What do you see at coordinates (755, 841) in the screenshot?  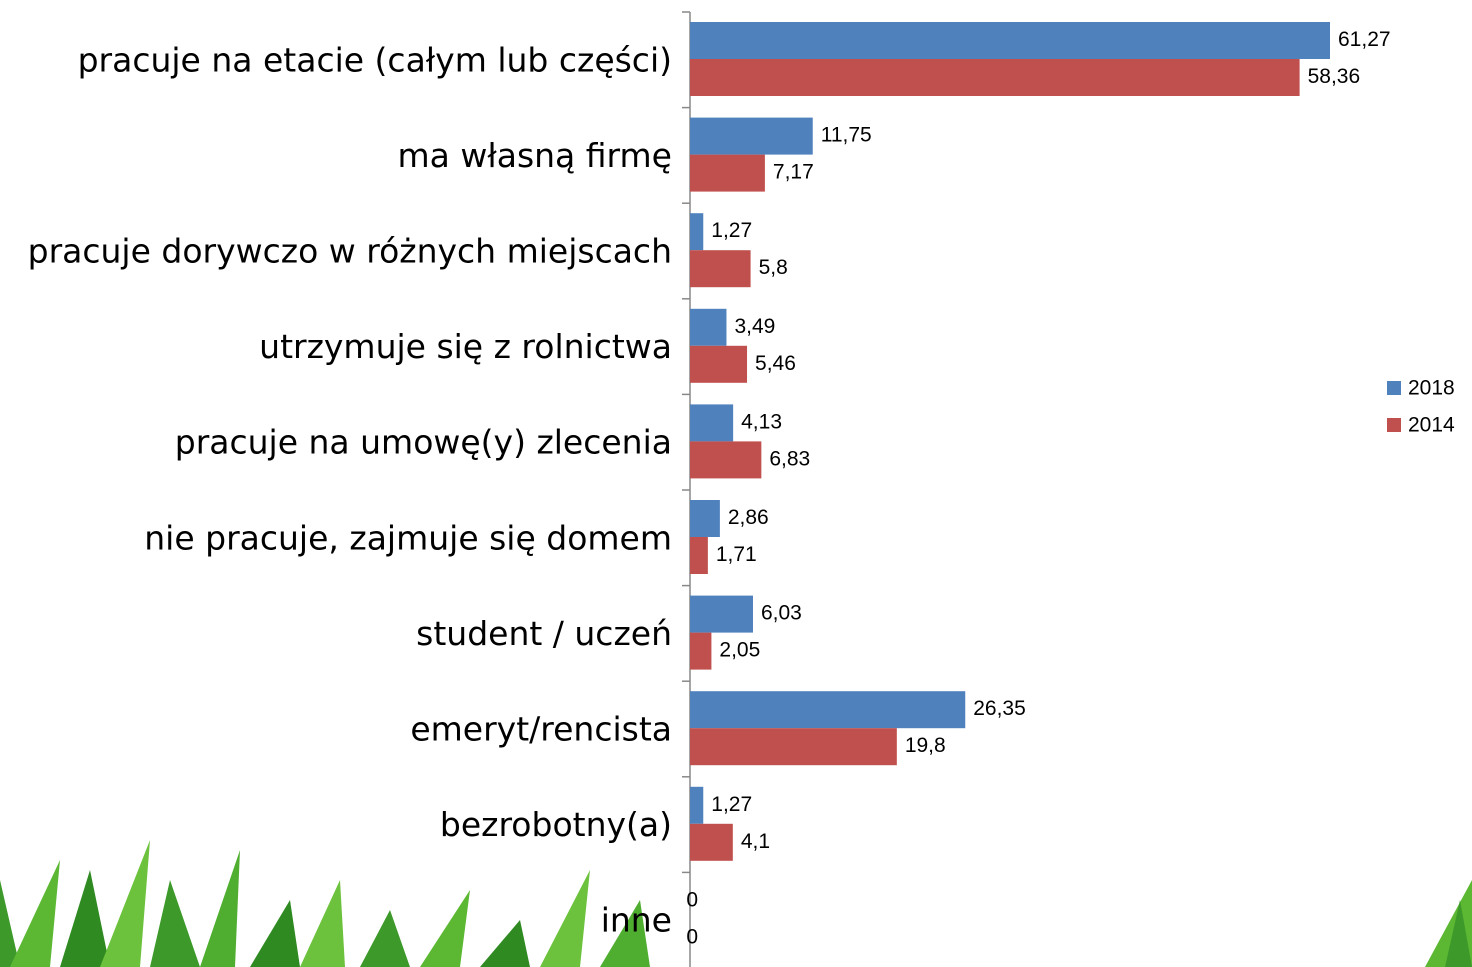 I see `data-label: 4,1` at bounding box center [755, 841].